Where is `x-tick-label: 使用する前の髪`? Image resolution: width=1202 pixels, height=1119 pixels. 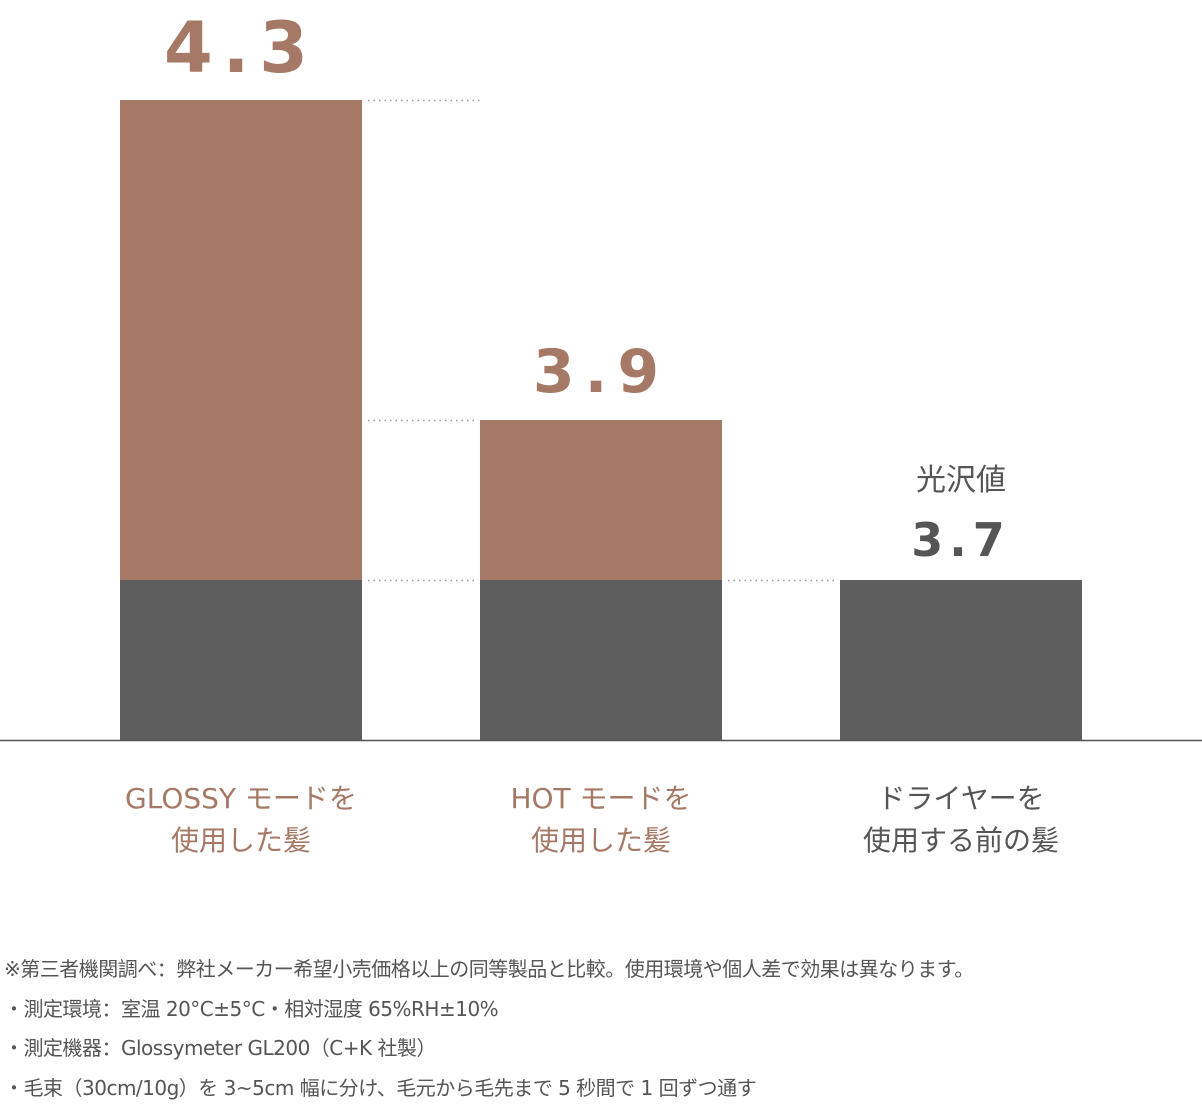 x-tick-label: 使用する前の髪 is located at coordinates (961, 840).